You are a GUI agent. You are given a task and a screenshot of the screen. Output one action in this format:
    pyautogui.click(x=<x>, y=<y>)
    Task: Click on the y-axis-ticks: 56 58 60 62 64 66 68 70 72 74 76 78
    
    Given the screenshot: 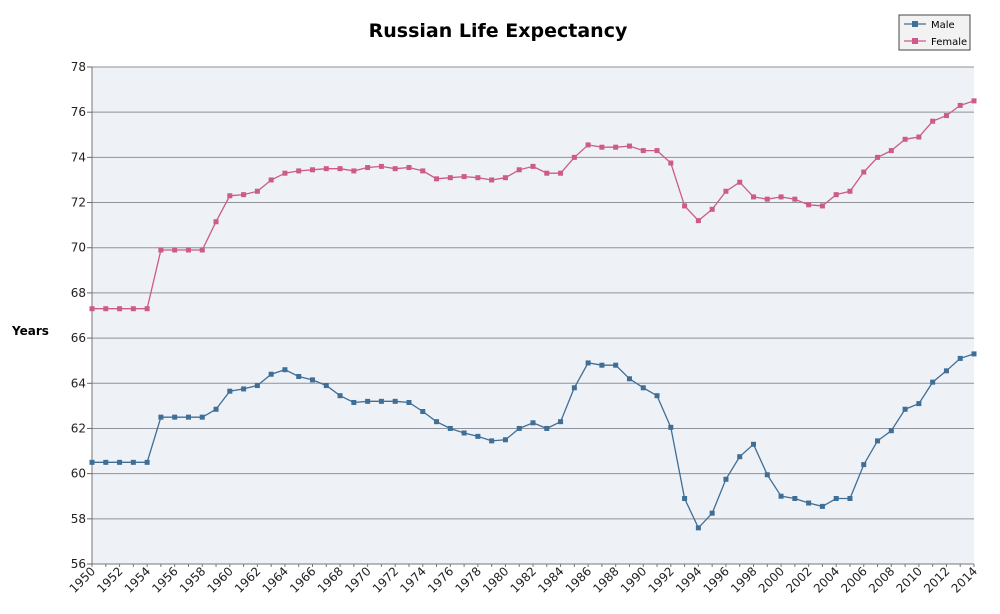 What is the action you would take?
    pyautogui.click(x=81, y=315)
    